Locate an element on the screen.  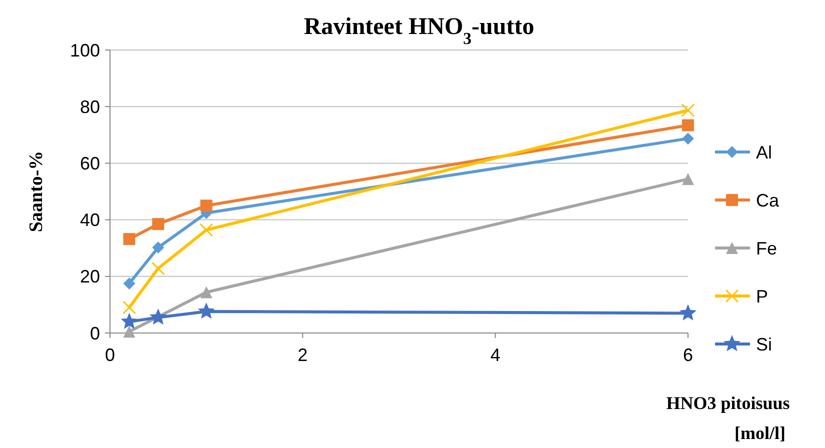
y-tick-label: 100 is located at coordinates (85, 50).